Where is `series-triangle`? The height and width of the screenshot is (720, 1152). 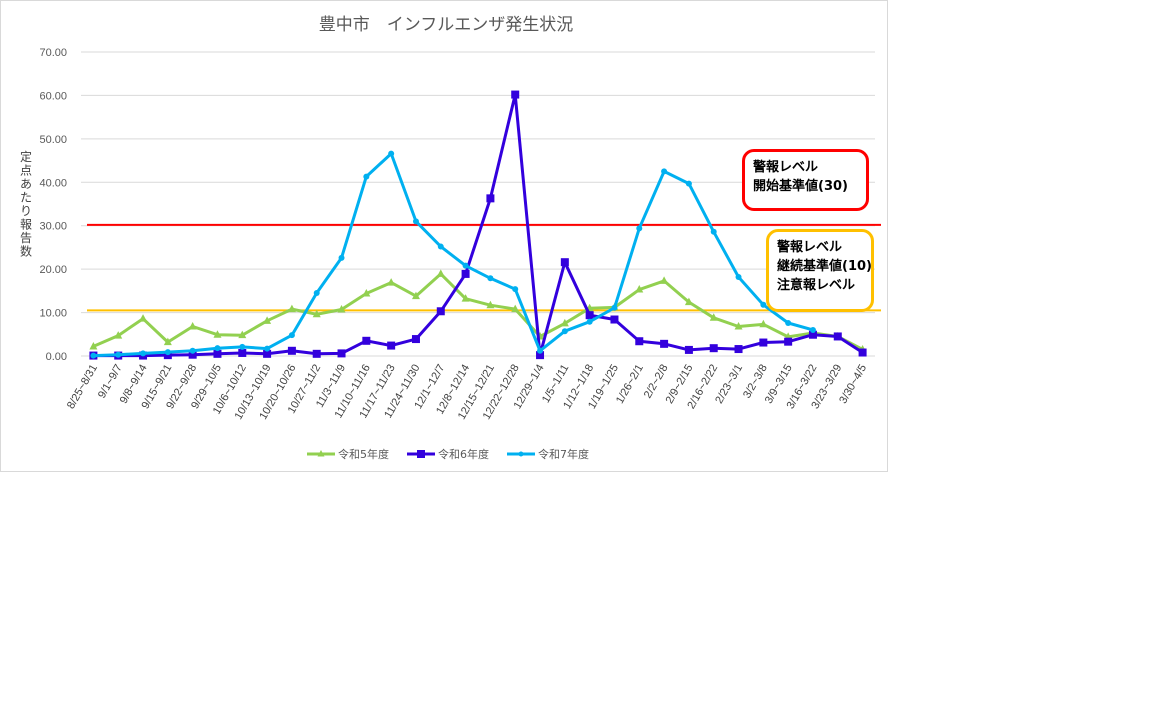 series-triangle is located at coordinates (478, 311).